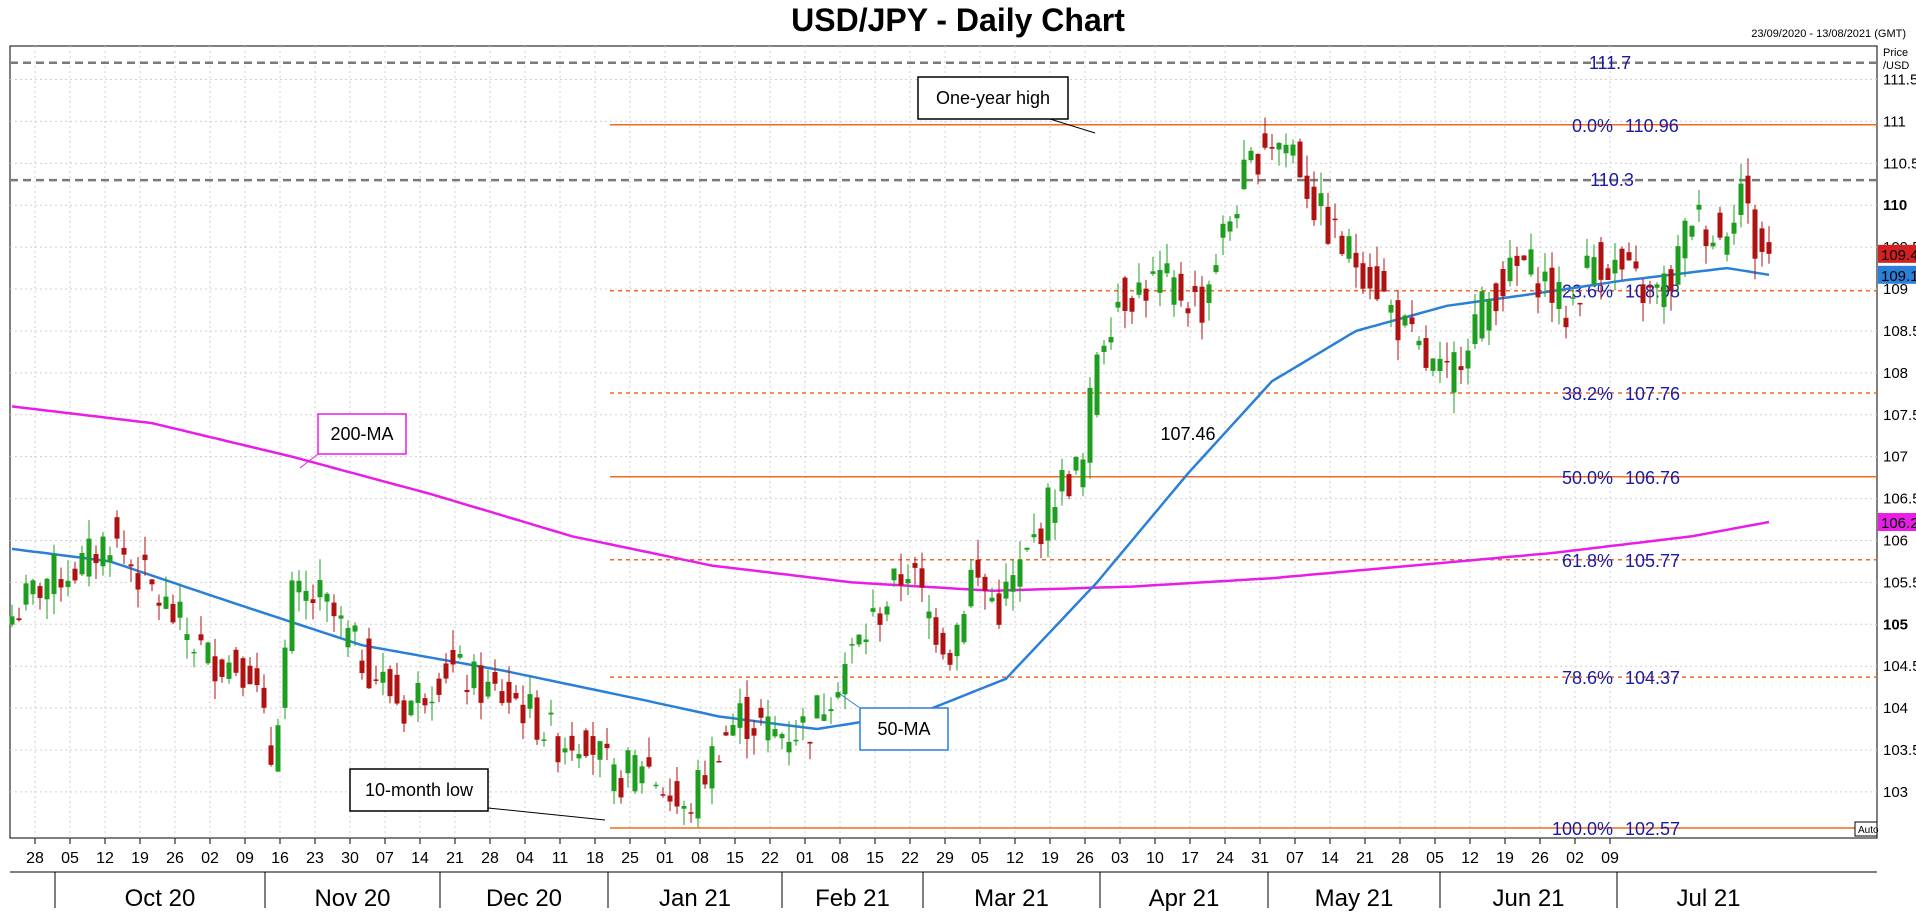 This screenshot has width=1916, height=923. I want to click on one-year-high-label: One-year high, so click(993, 98).